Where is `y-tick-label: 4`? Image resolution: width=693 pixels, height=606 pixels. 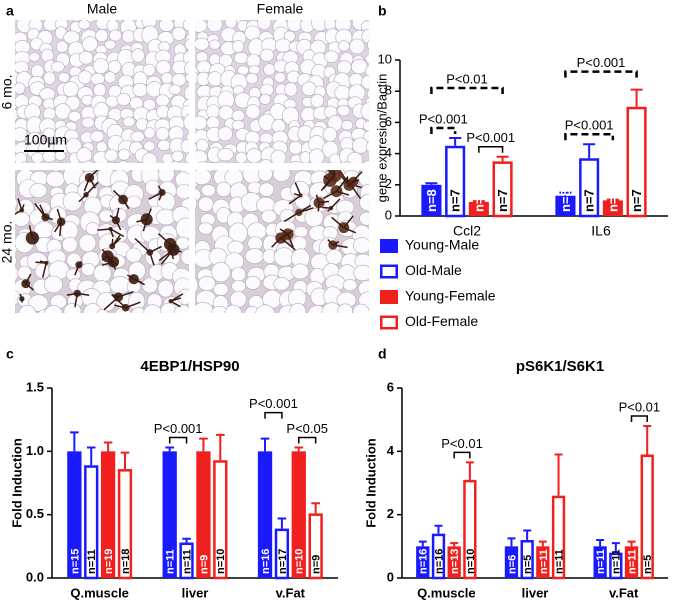
y-tick-label: 4 is located at coordinates (391, 450).